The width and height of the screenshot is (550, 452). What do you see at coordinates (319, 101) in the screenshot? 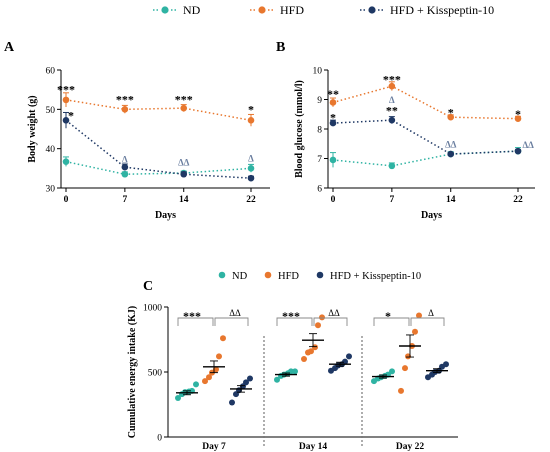
I see `y-tick-label: 9` at bounding box center [319, 101].